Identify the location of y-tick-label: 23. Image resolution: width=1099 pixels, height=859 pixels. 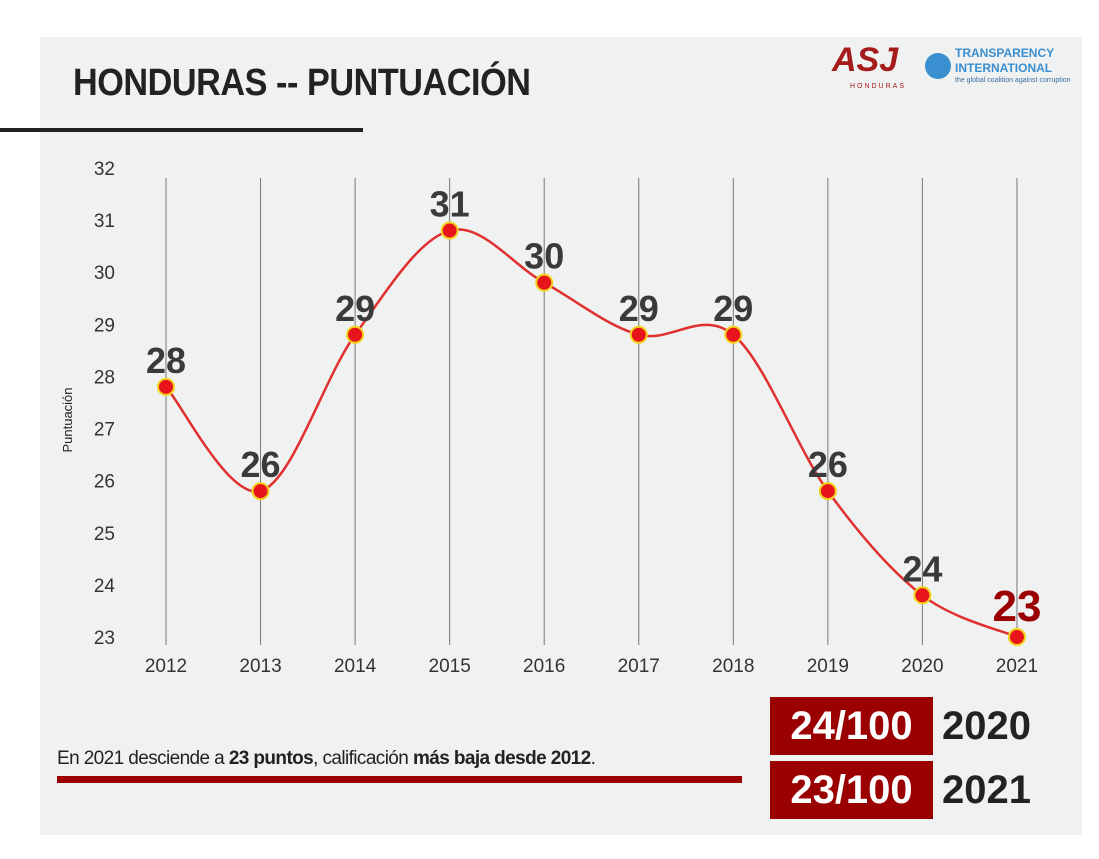
(104, 638).